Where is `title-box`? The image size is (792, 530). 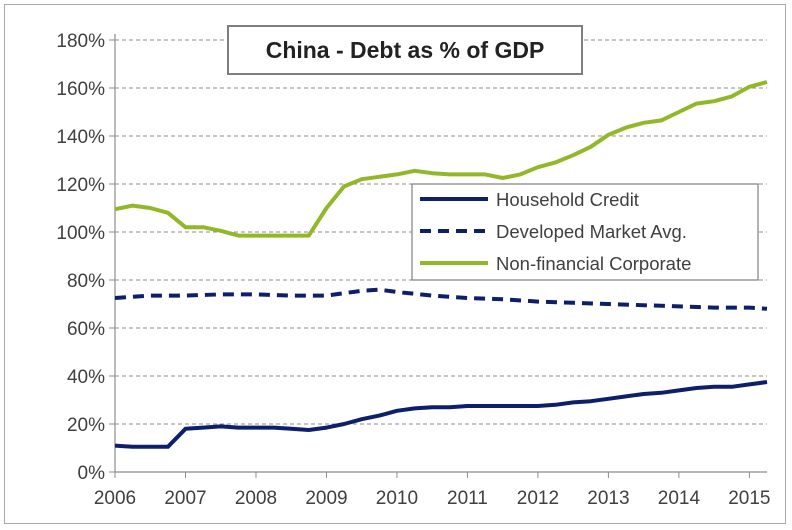
title-box is located at coordinates (405, 50).